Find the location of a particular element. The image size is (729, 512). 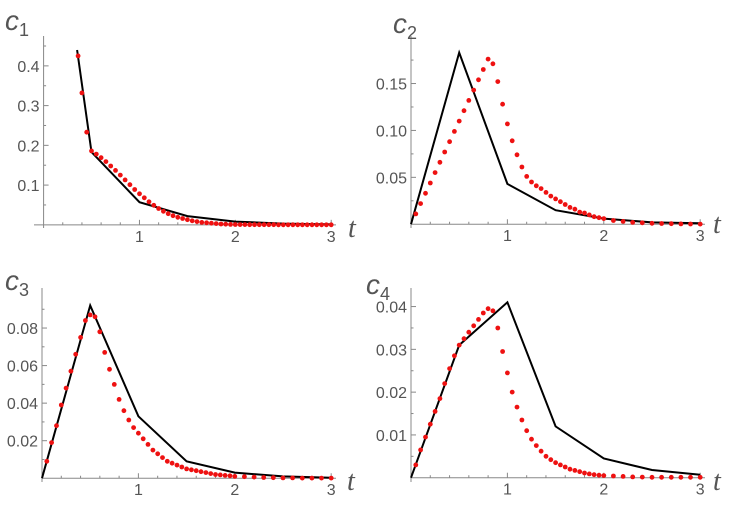

x-tick-label: 1 is located at coordinates (139, 237).